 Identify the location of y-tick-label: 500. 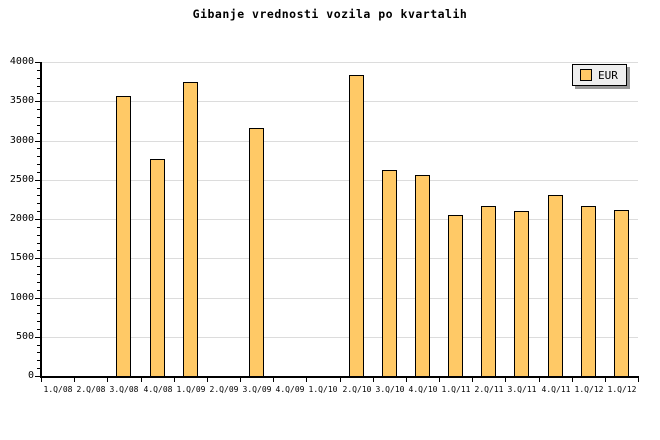
(24, 336).